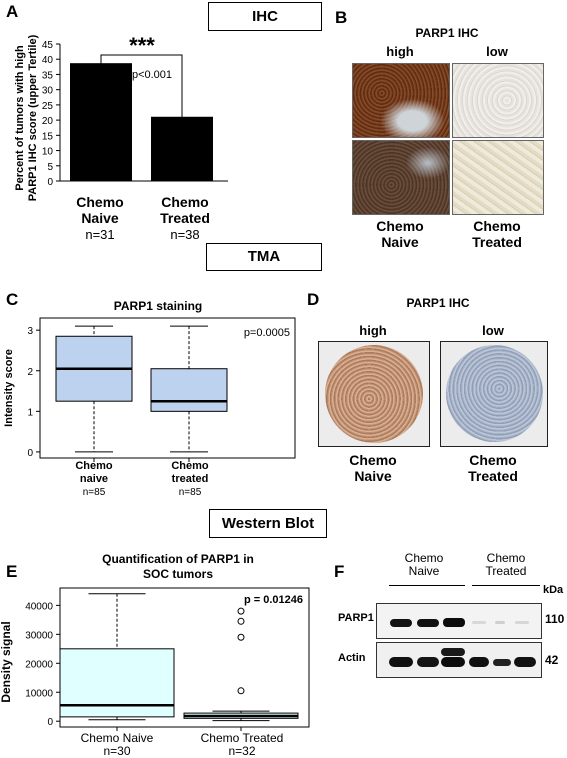 The image size is (567, 758). What do you see at coordinates (267, 333) in the screenshot?
I see `panel-c-pvalue: p=0.0005` at bounding box center [267, 333].